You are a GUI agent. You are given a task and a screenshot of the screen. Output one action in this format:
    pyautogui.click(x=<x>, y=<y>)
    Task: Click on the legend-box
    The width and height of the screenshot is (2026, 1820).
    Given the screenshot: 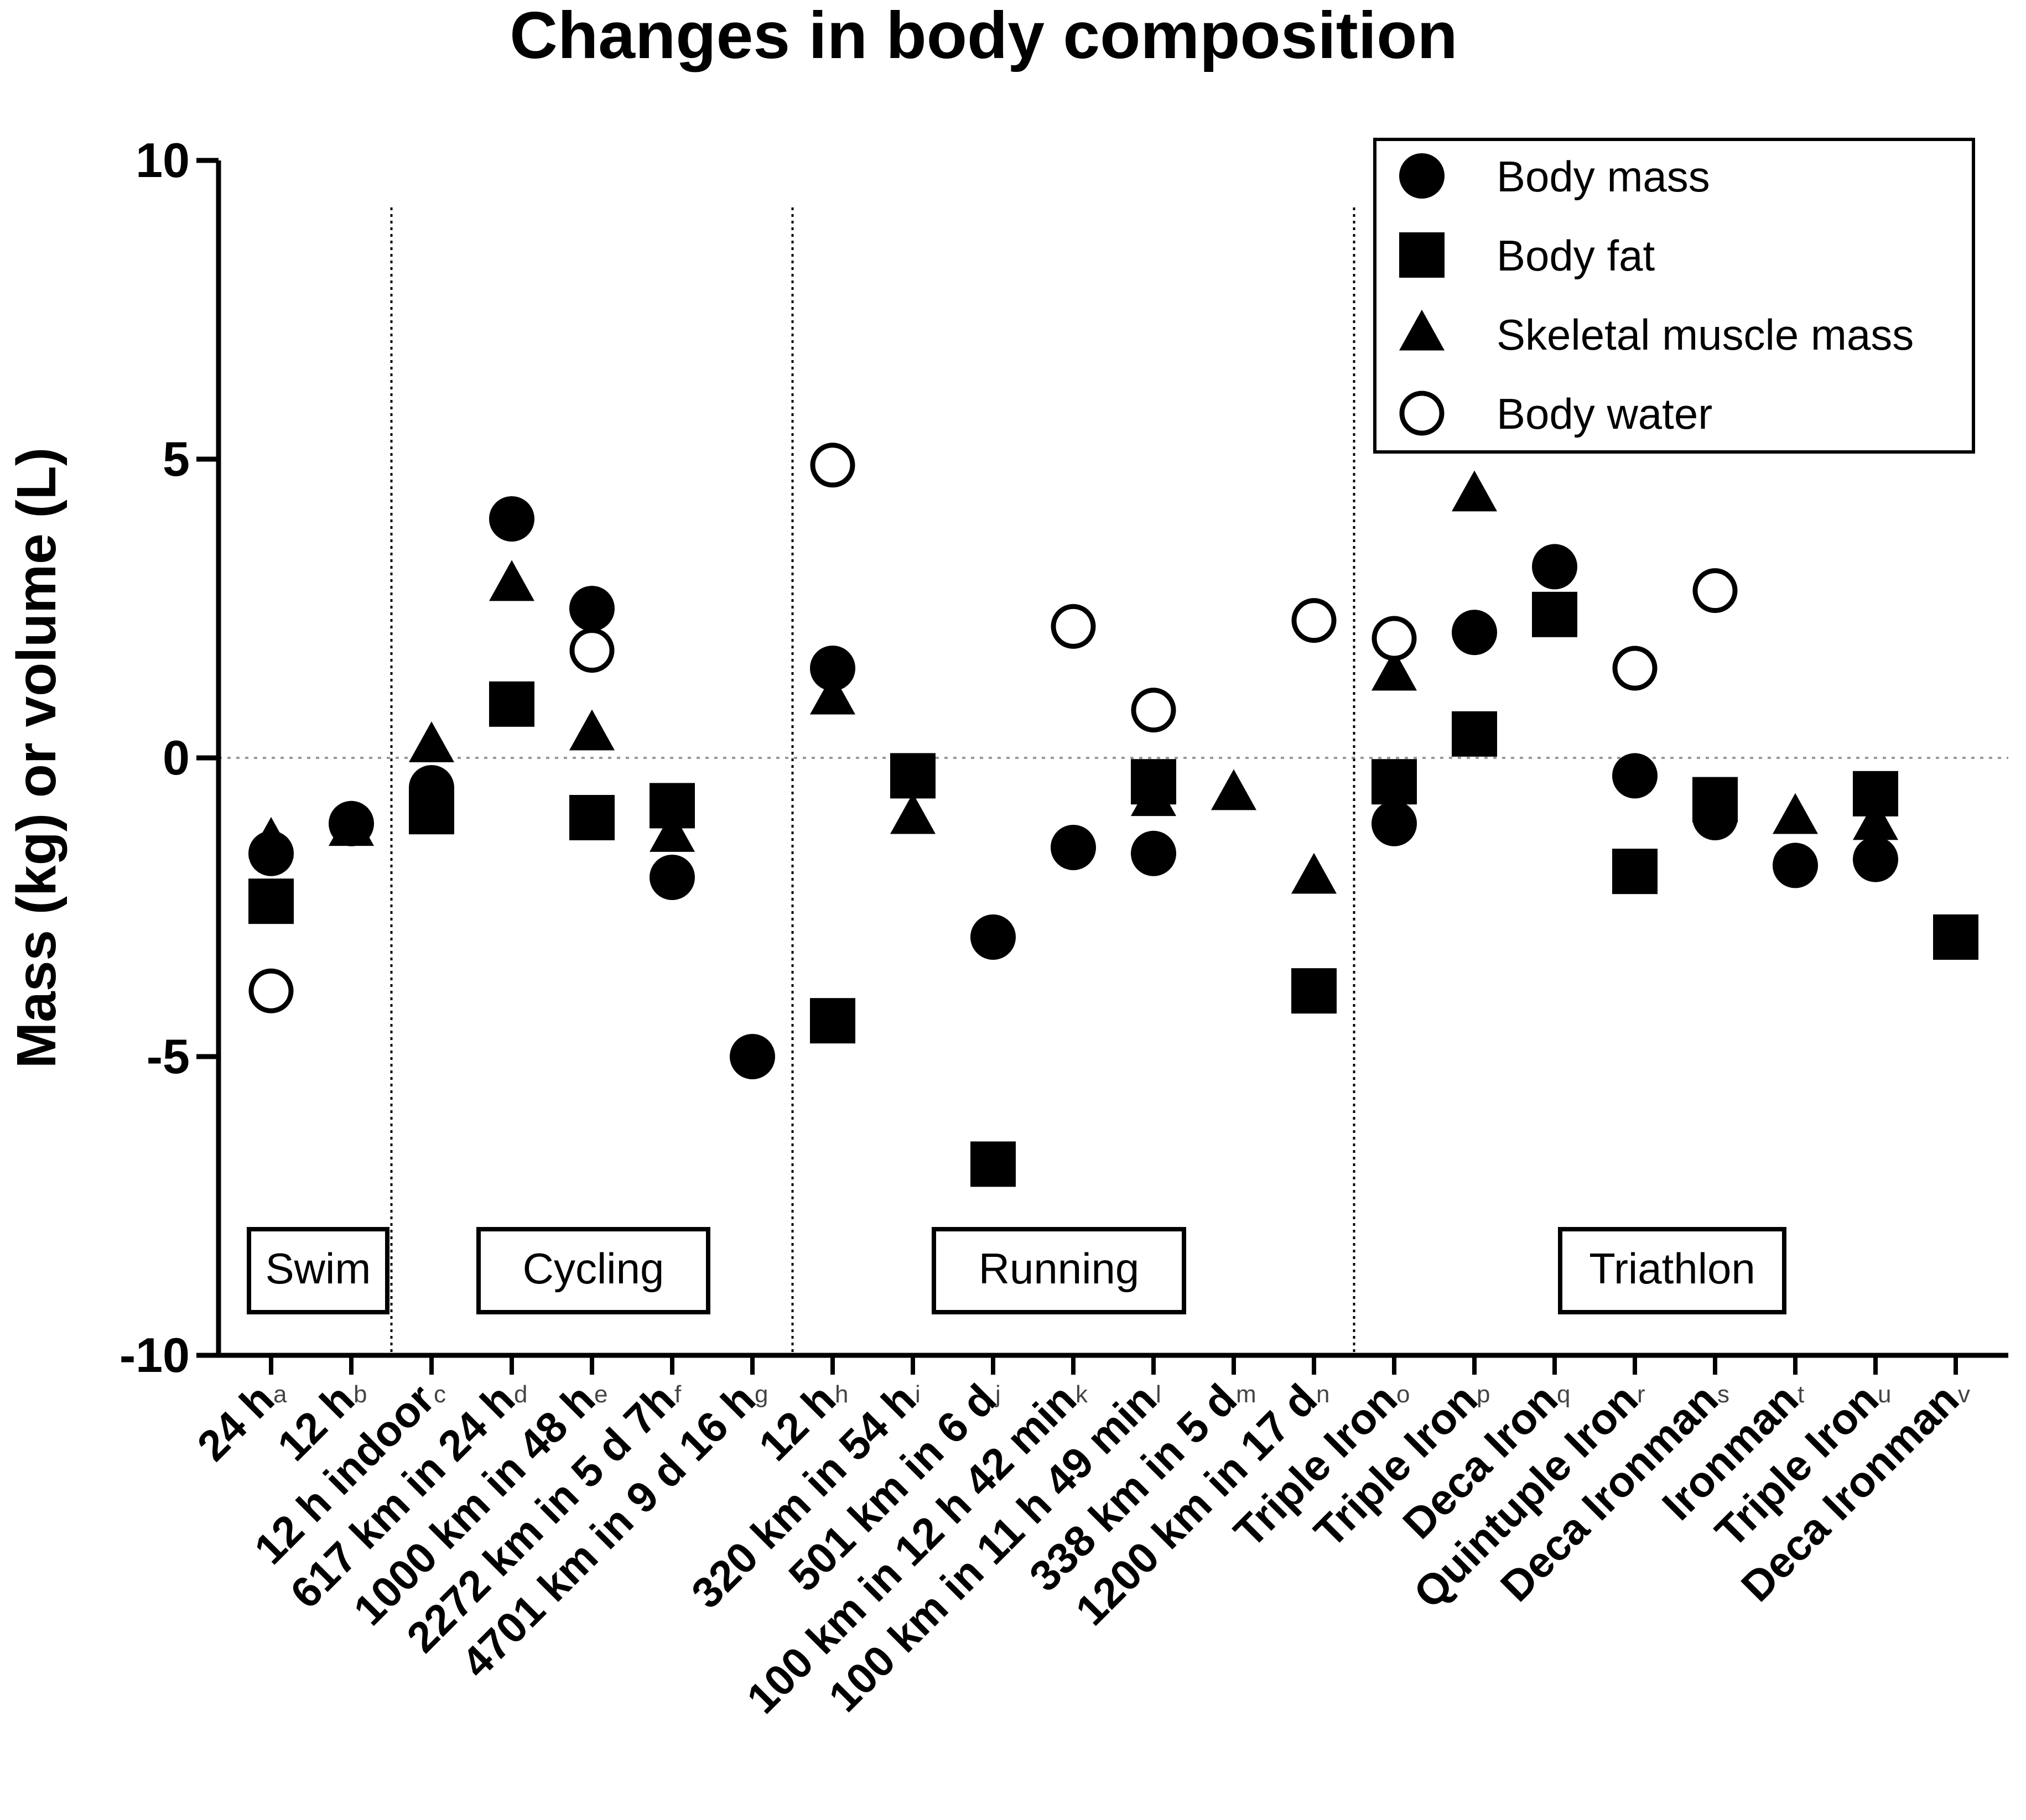 What is the action you would take?
    pyautogui.click(x=1674, y=296)
    